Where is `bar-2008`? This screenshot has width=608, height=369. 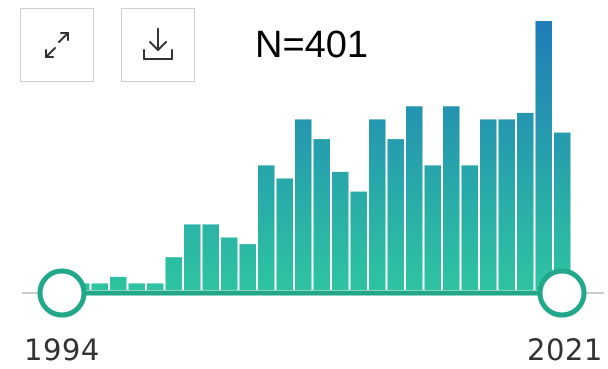
bar-2008 is located at coordinates (340, 230).